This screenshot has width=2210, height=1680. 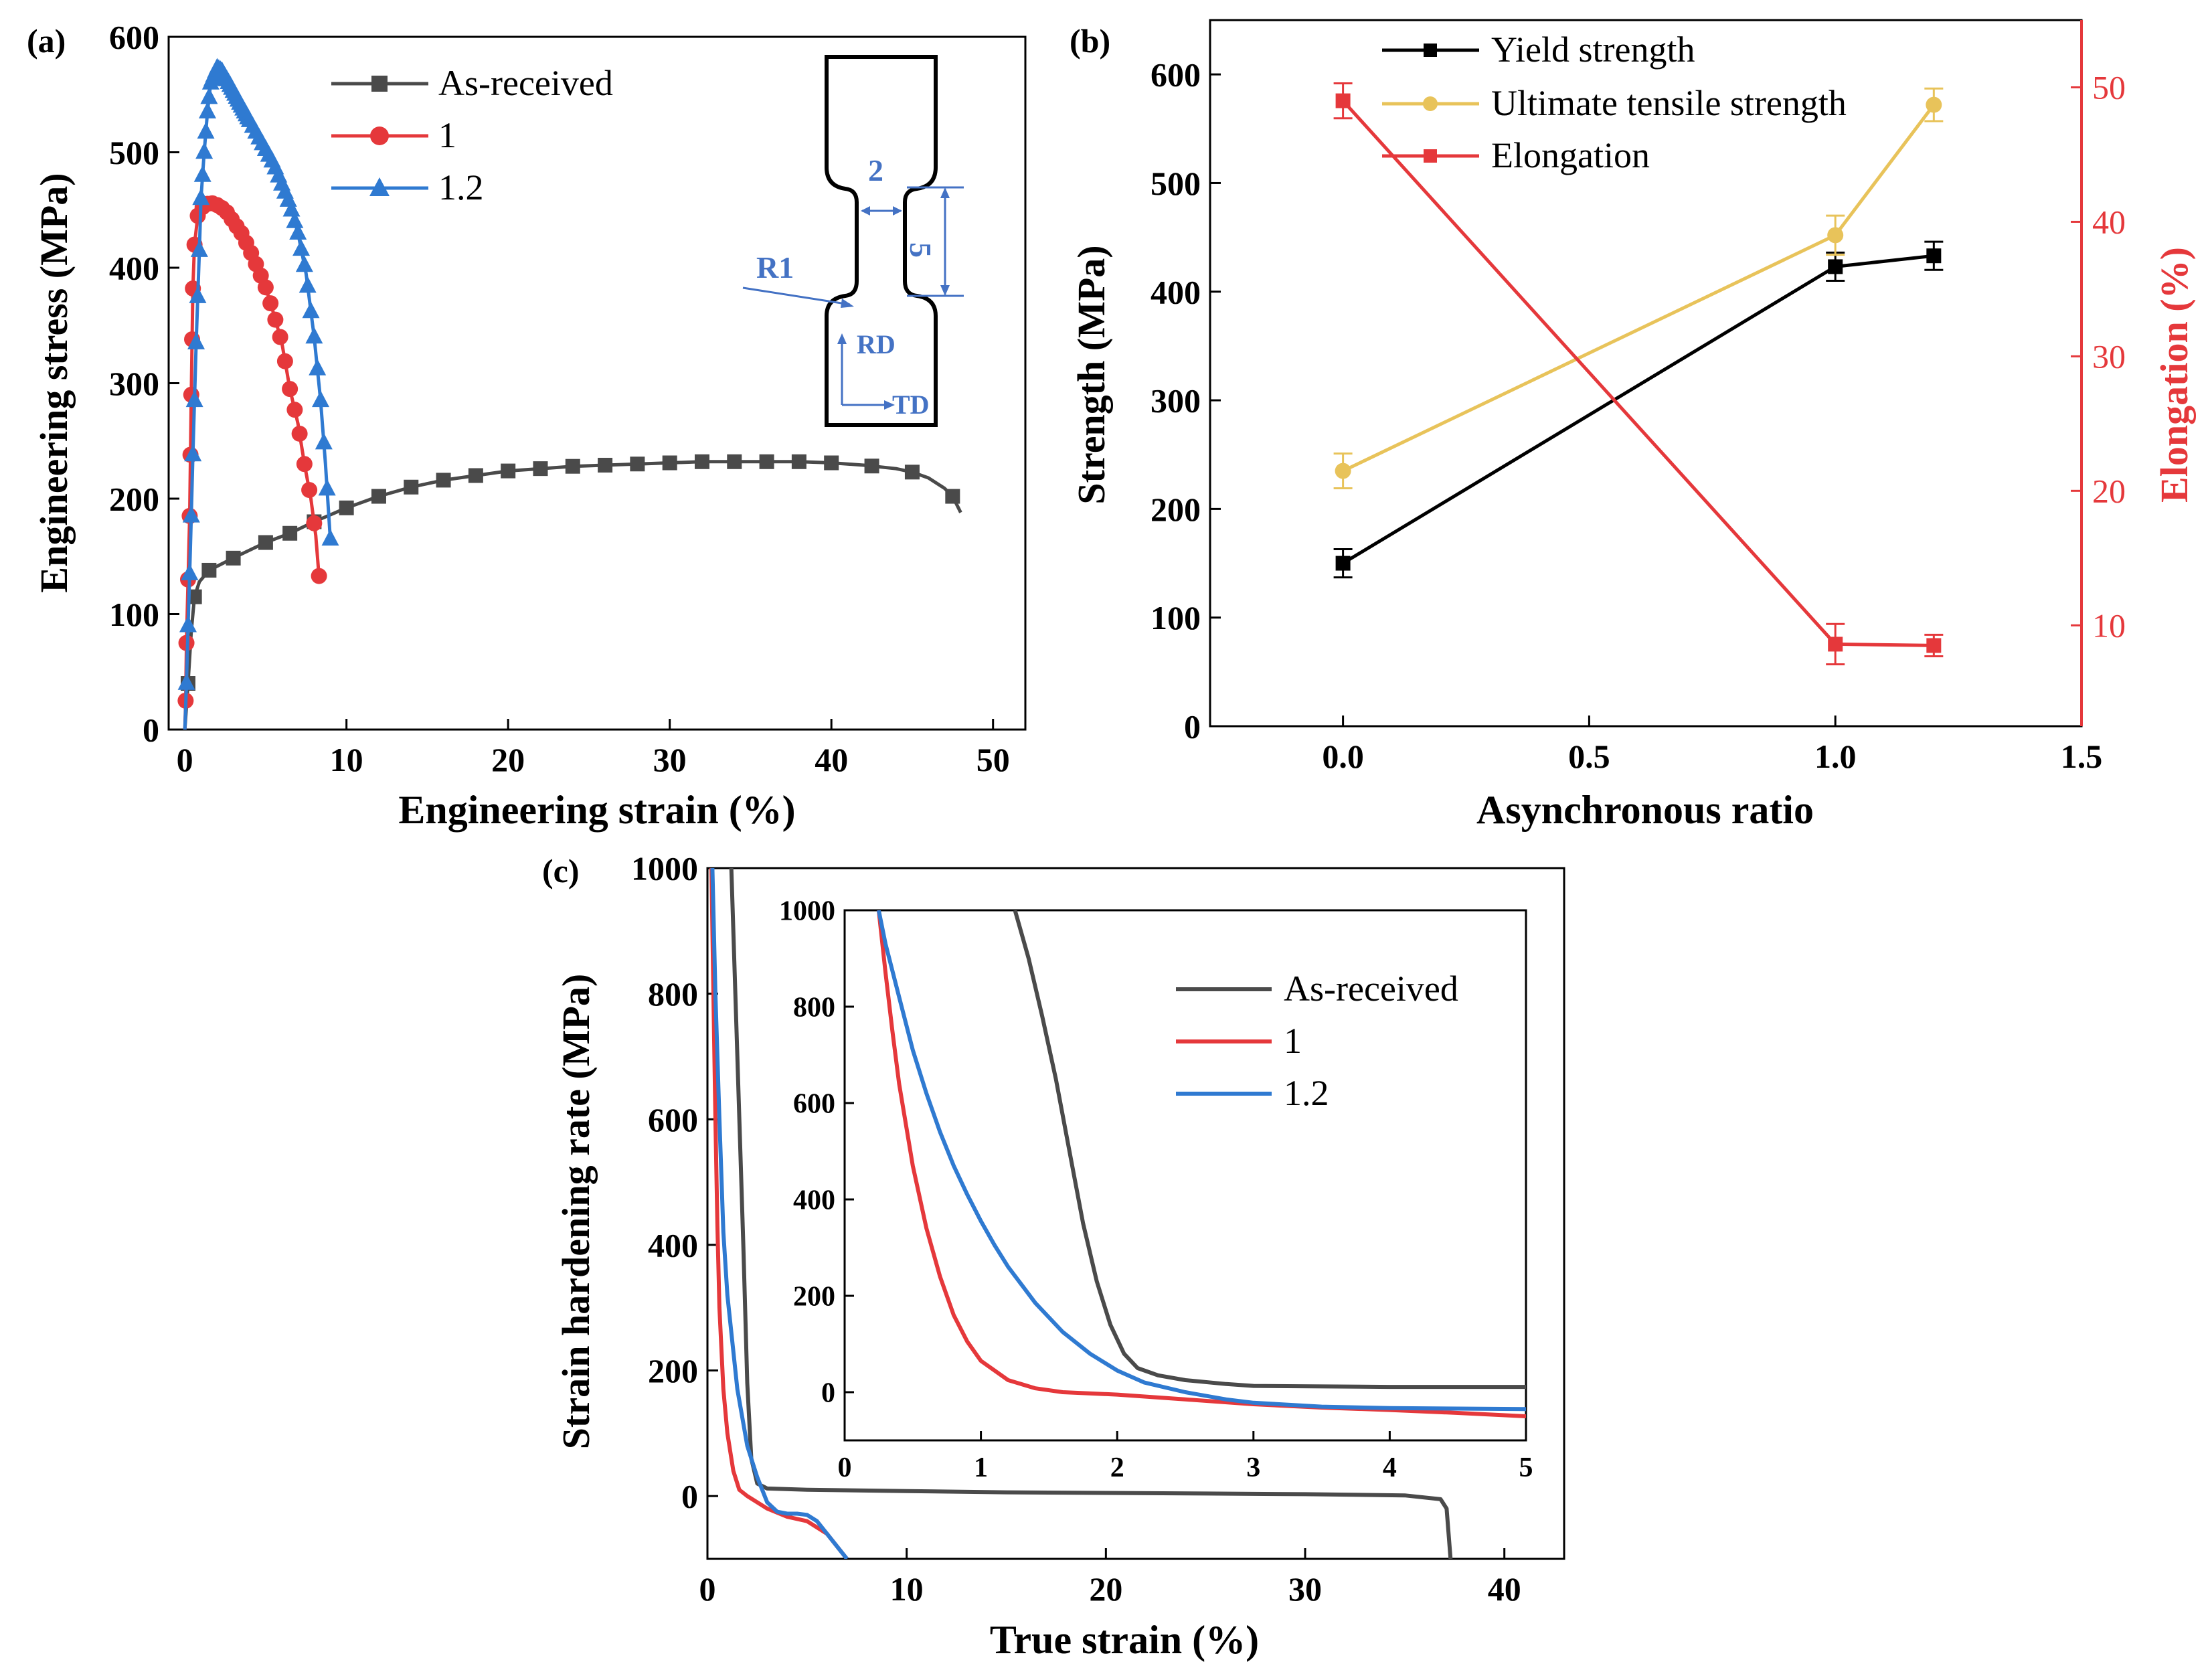 I want to click on inset-legend-item-as-received: As-received, so click(x=1317, y=989).